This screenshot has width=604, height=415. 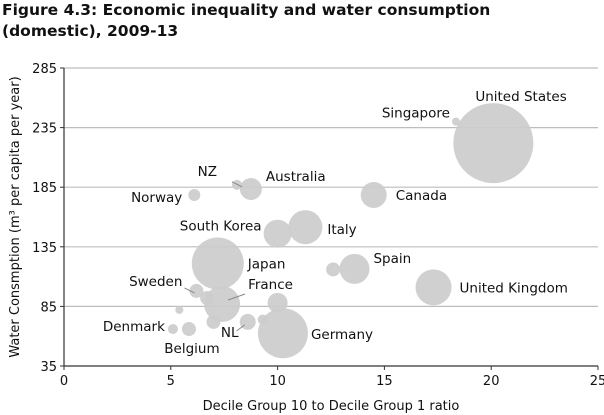 I want to click on y-tick-label: 185, so click(x=44, y=188).